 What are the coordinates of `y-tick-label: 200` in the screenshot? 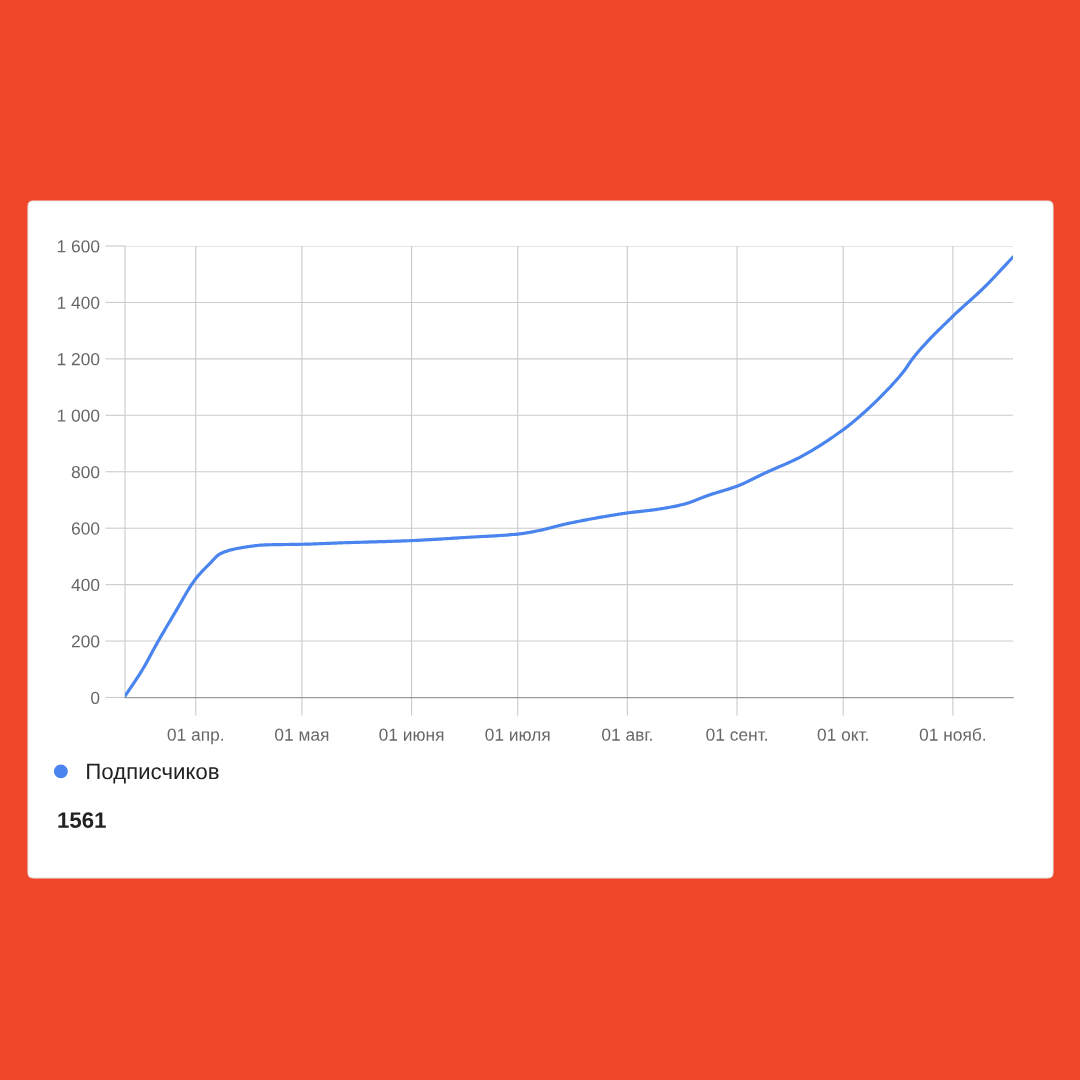 It's located at (85, 641).